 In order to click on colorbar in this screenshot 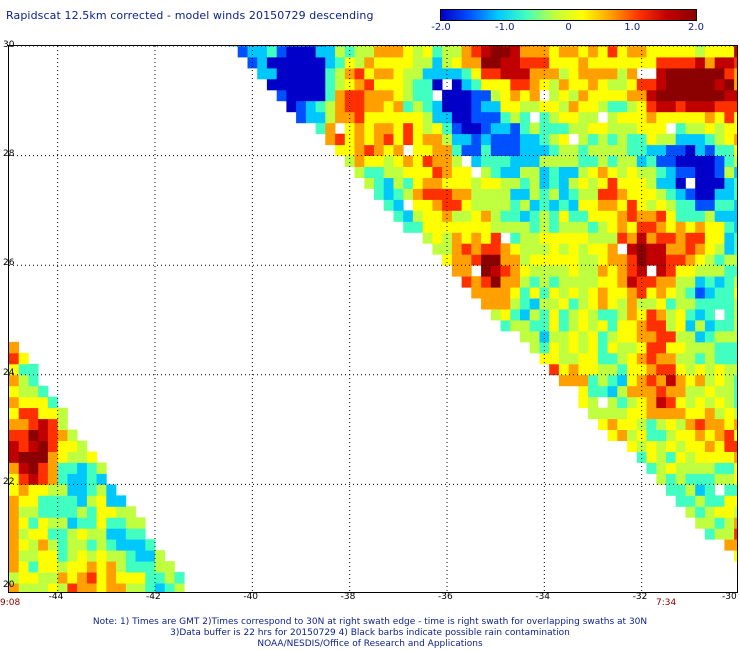, I will do `click(568, 15)`.